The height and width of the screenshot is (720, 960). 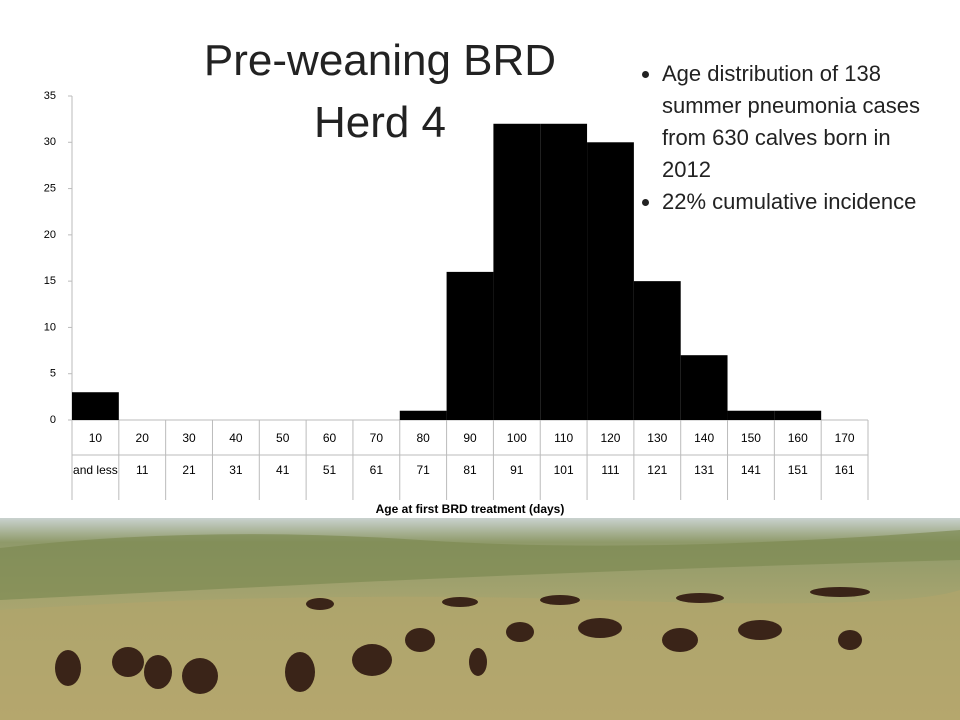 What do you see at coordinates (704, 438) in the screenshot?
I see `x-tick-label: 140` at bounding box center [704, 438].